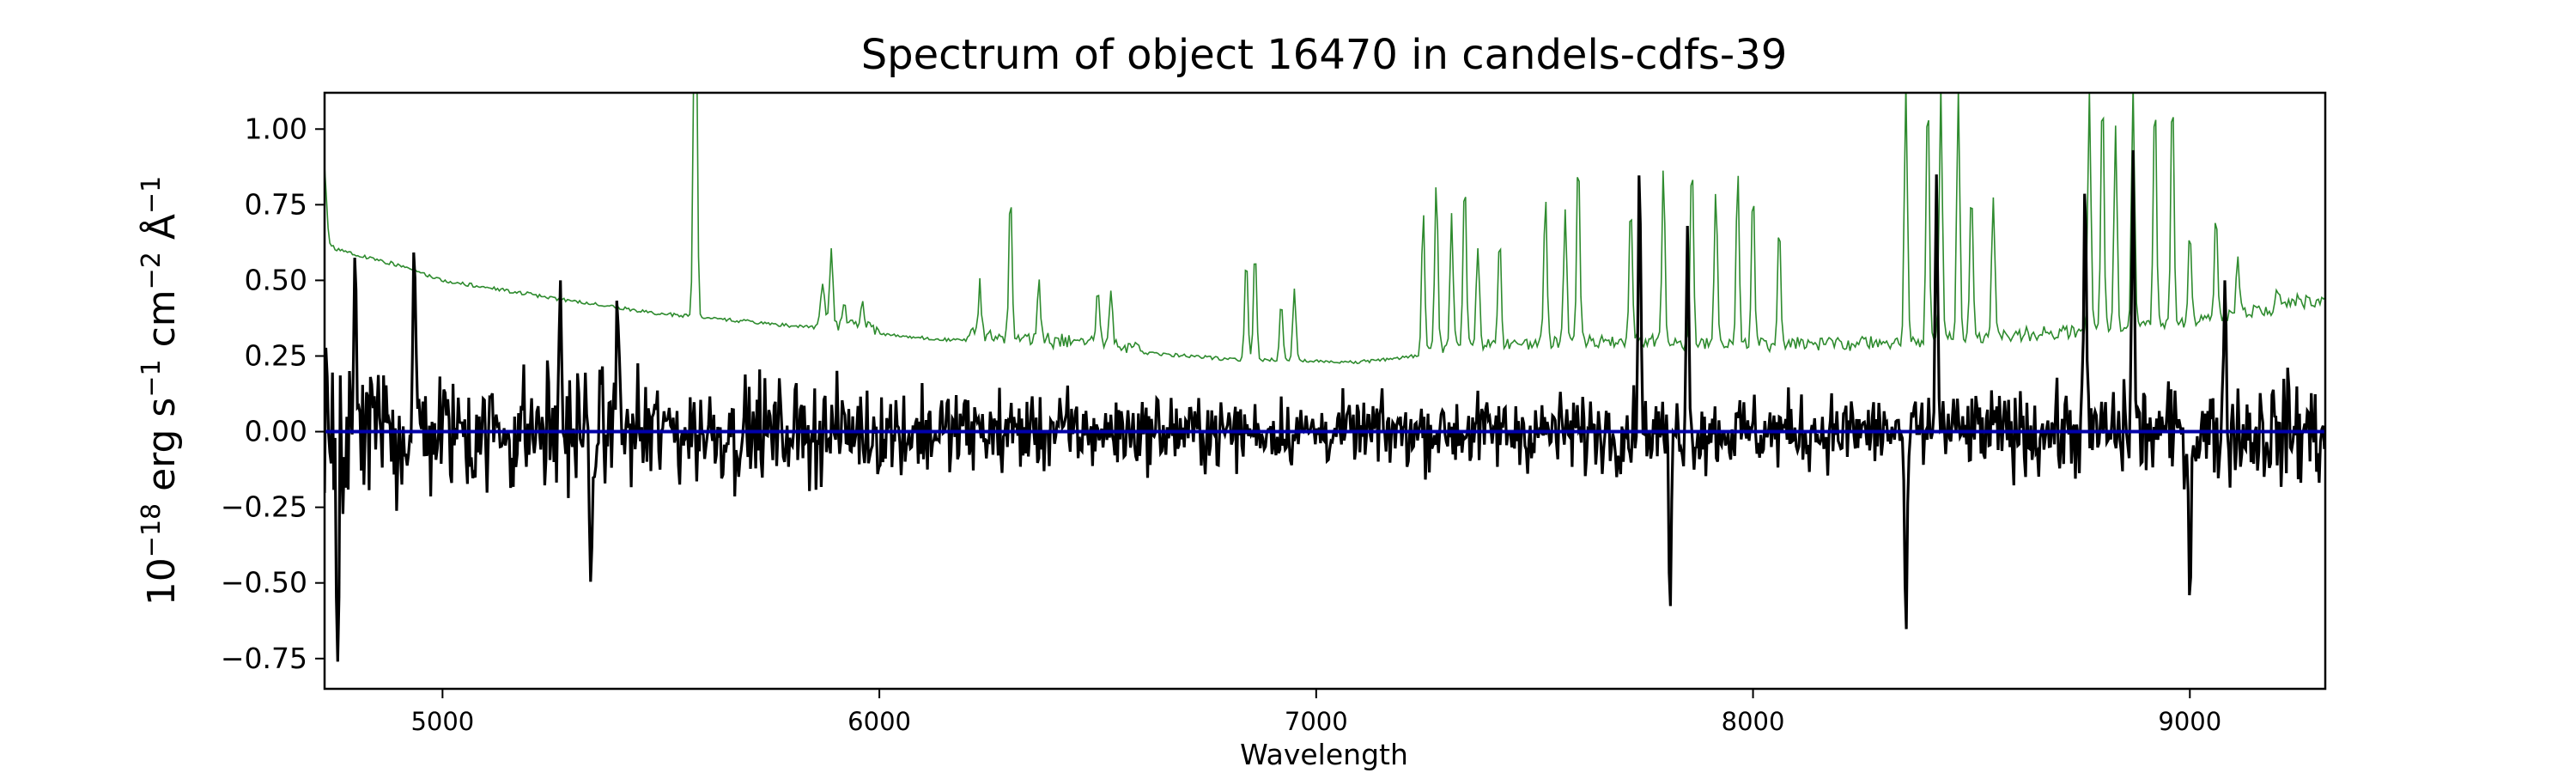 The width and height of the screenshot is (2576, 773). What do you see at coordinates (152, 195) in the screenshot?
I see `y-axis-label-exp4: −1` at bounding box center [152, 195].